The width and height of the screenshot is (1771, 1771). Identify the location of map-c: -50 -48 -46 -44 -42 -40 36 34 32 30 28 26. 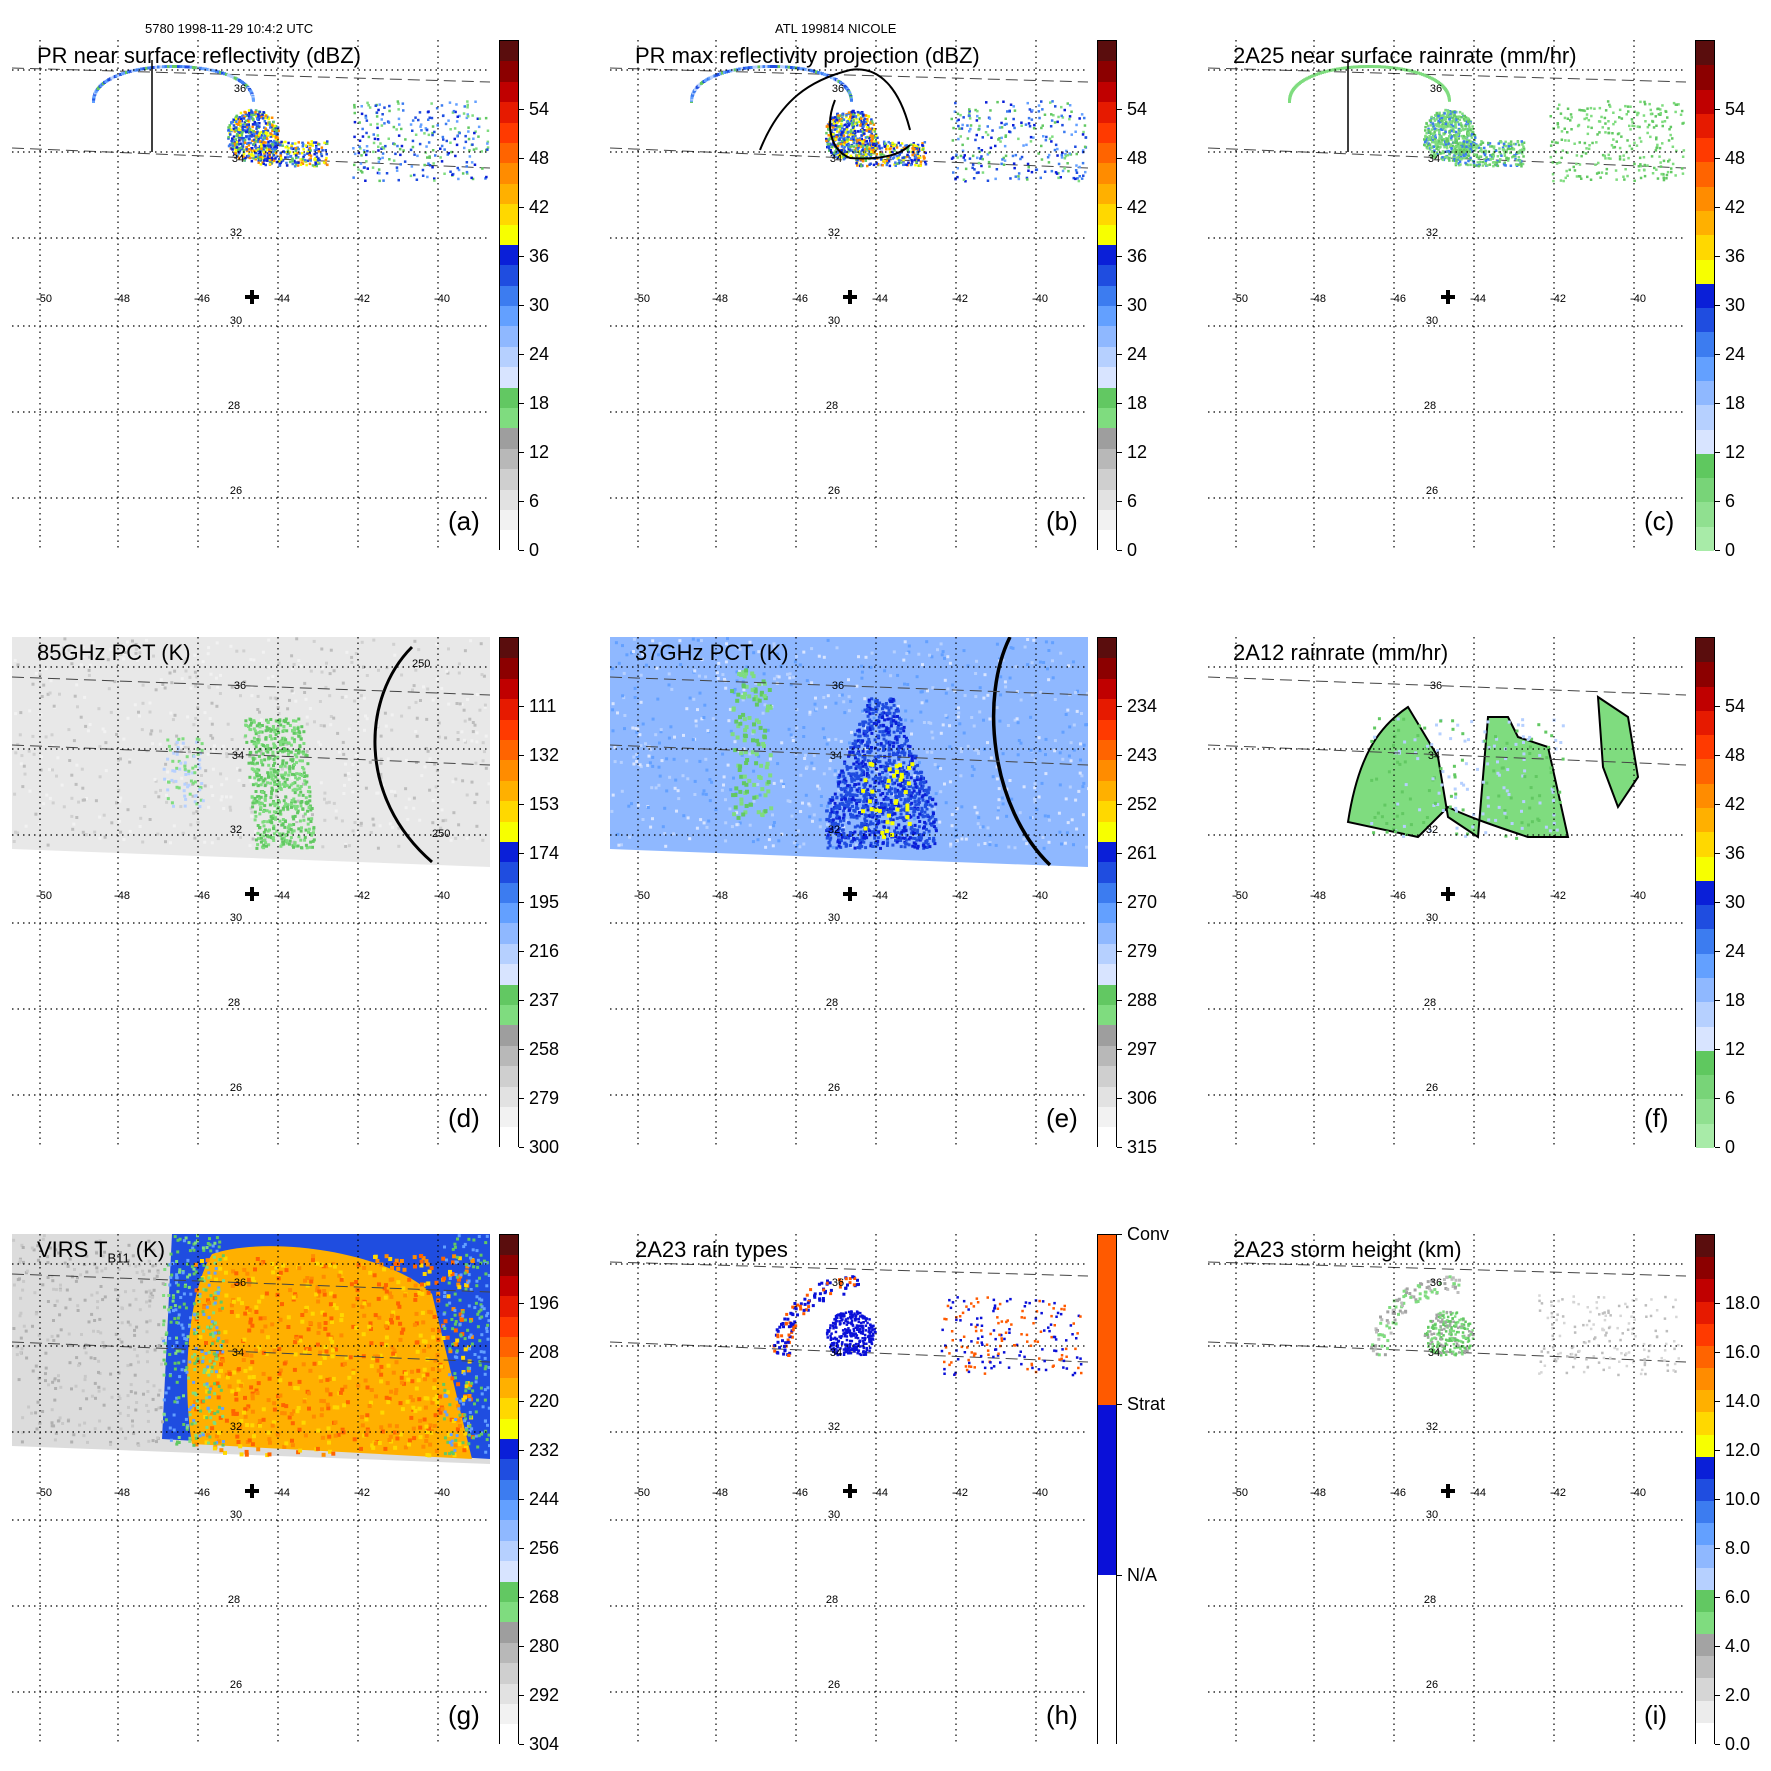
(1447, 295).